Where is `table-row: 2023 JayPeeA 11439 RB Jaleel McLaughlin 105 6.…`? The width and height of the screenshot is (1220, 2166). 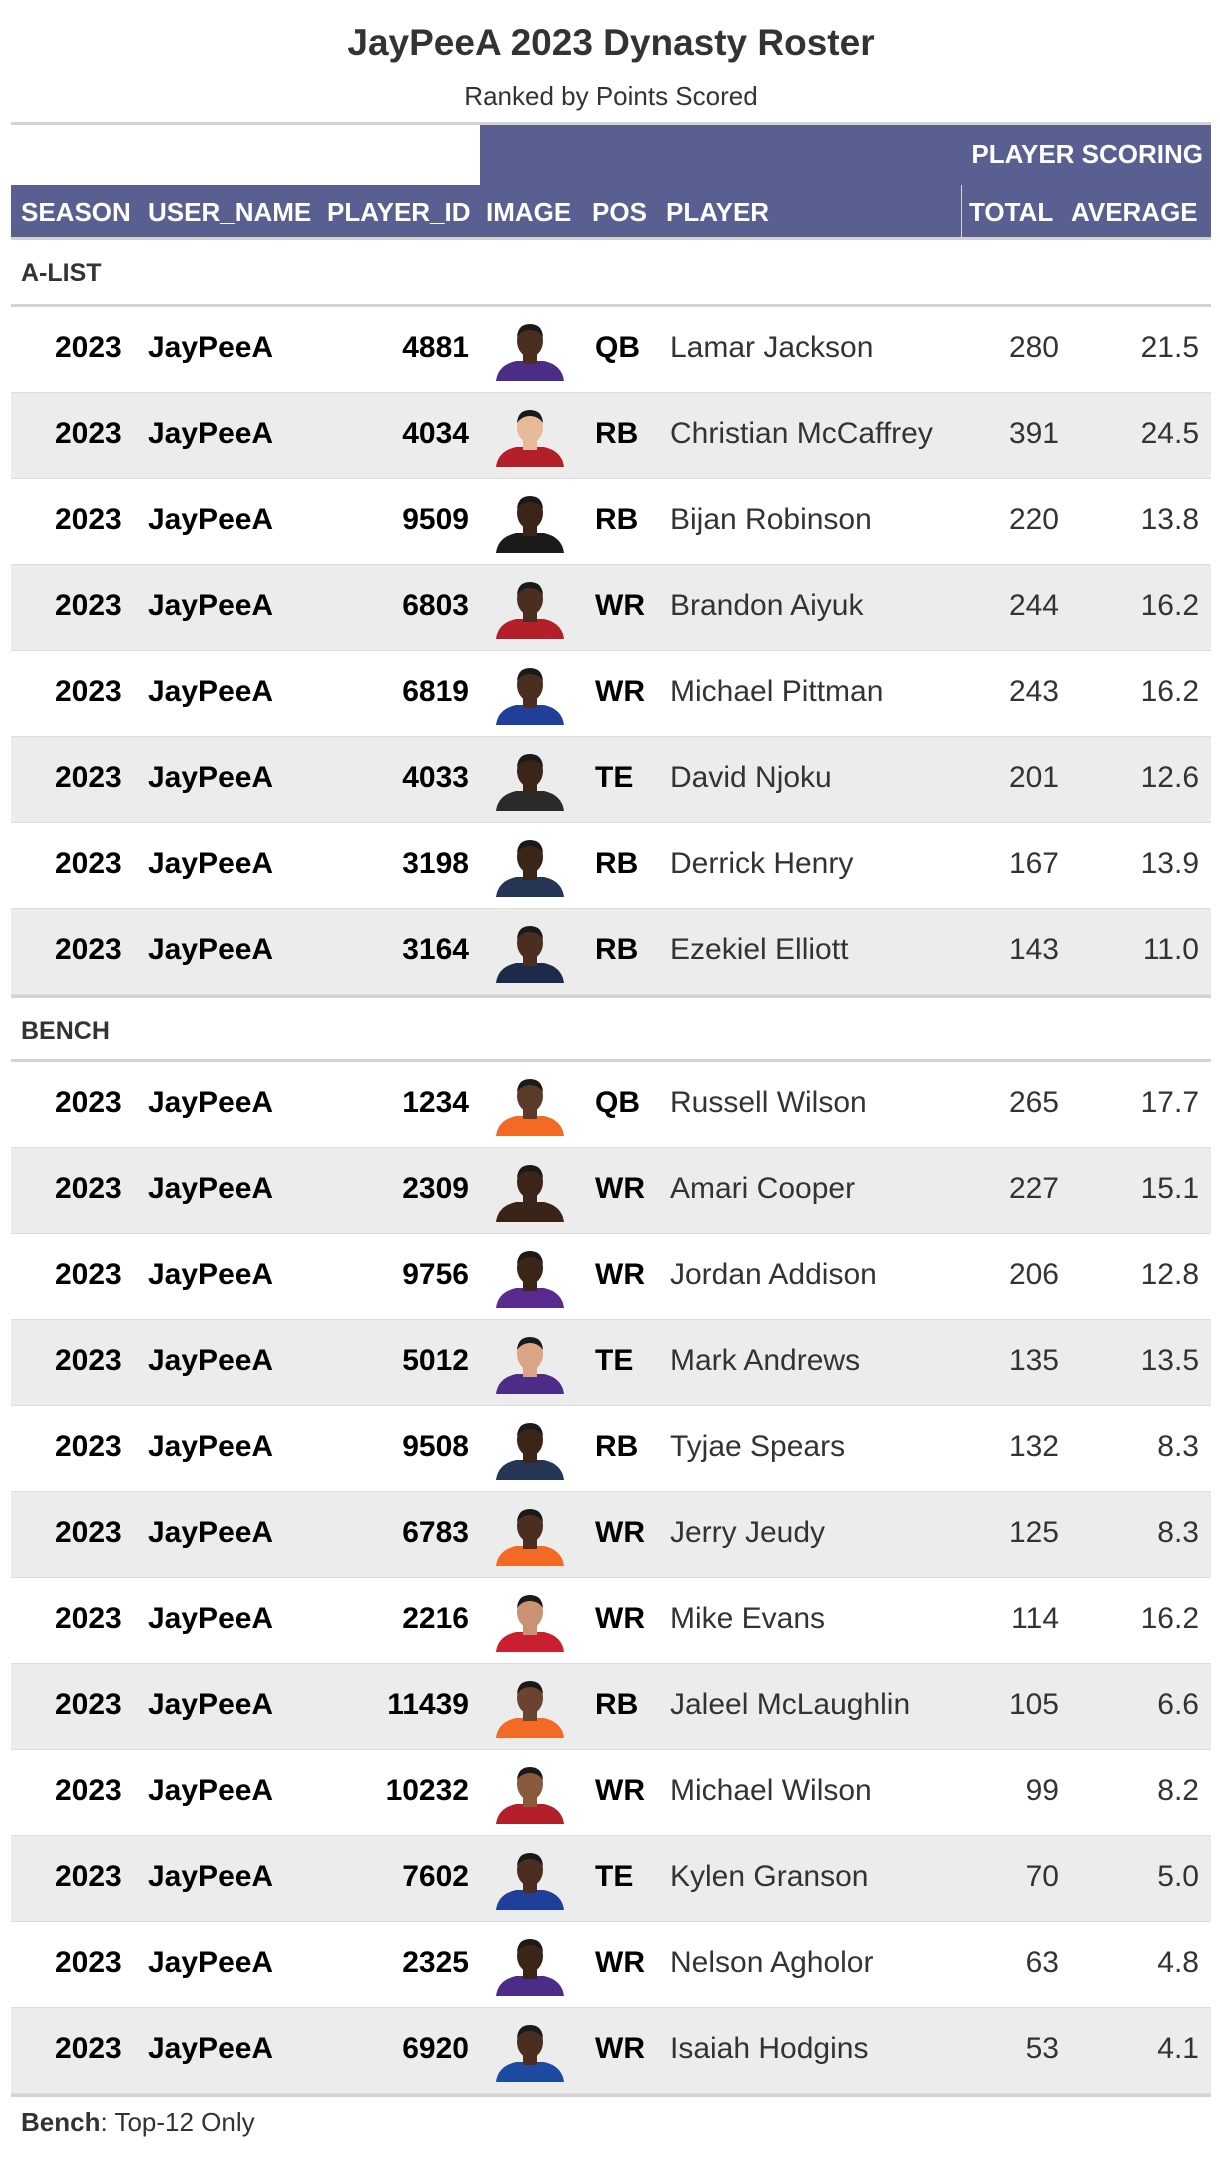 table-row: 2023 JayPeeA 11439 RB Jaleel McLaughlin 105 6.… is located at coordinates (611, 1707).